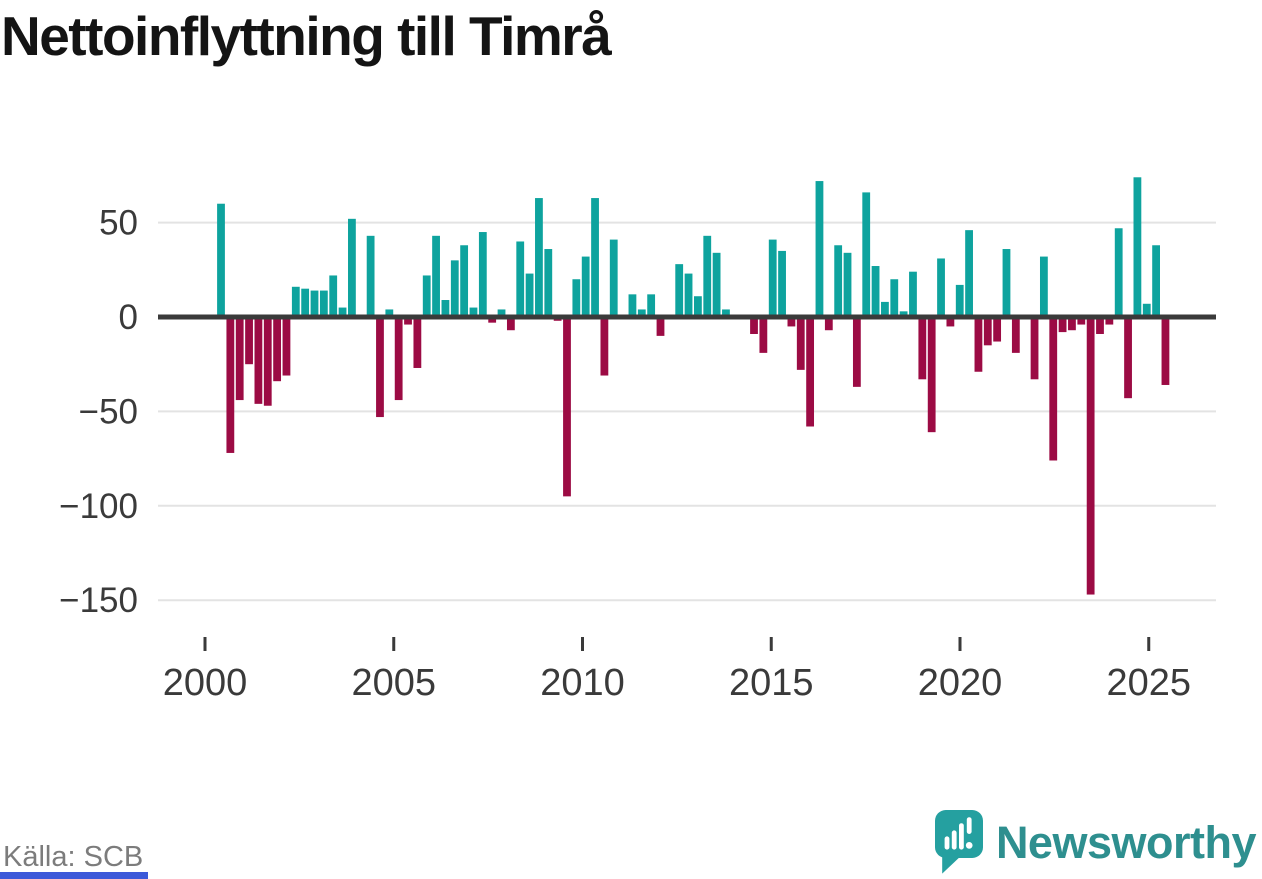  Describe the element at coordinates (230, 385) in the screenshot. I see `bar-2000-Q3` at that location.